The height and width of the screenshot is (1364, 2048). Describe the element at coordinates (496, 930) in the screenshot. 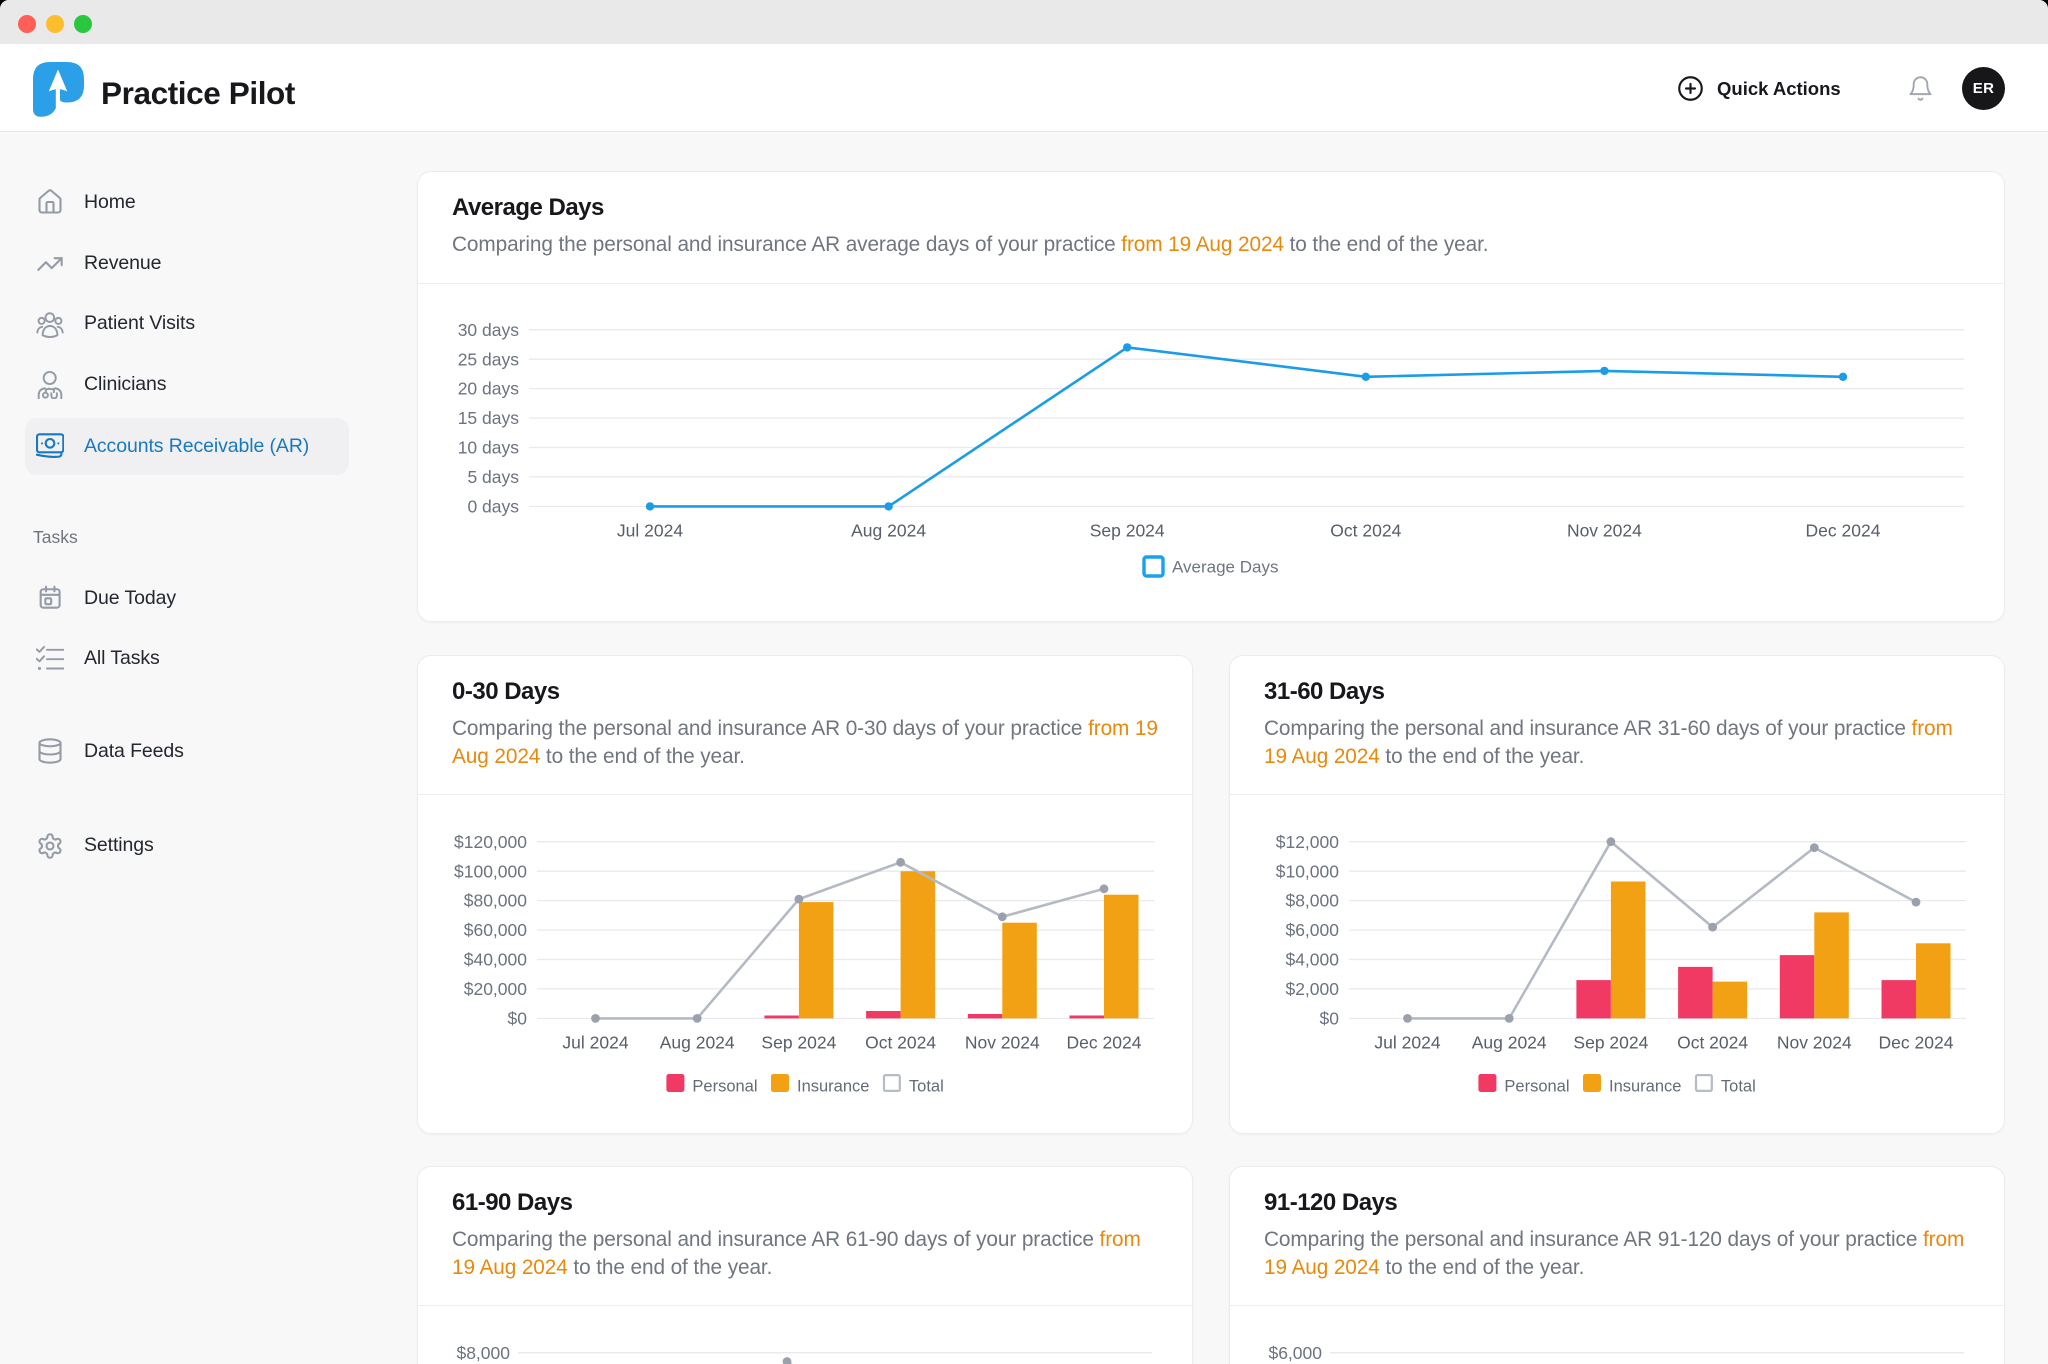

I see `svg-text: $60,000` at that location.